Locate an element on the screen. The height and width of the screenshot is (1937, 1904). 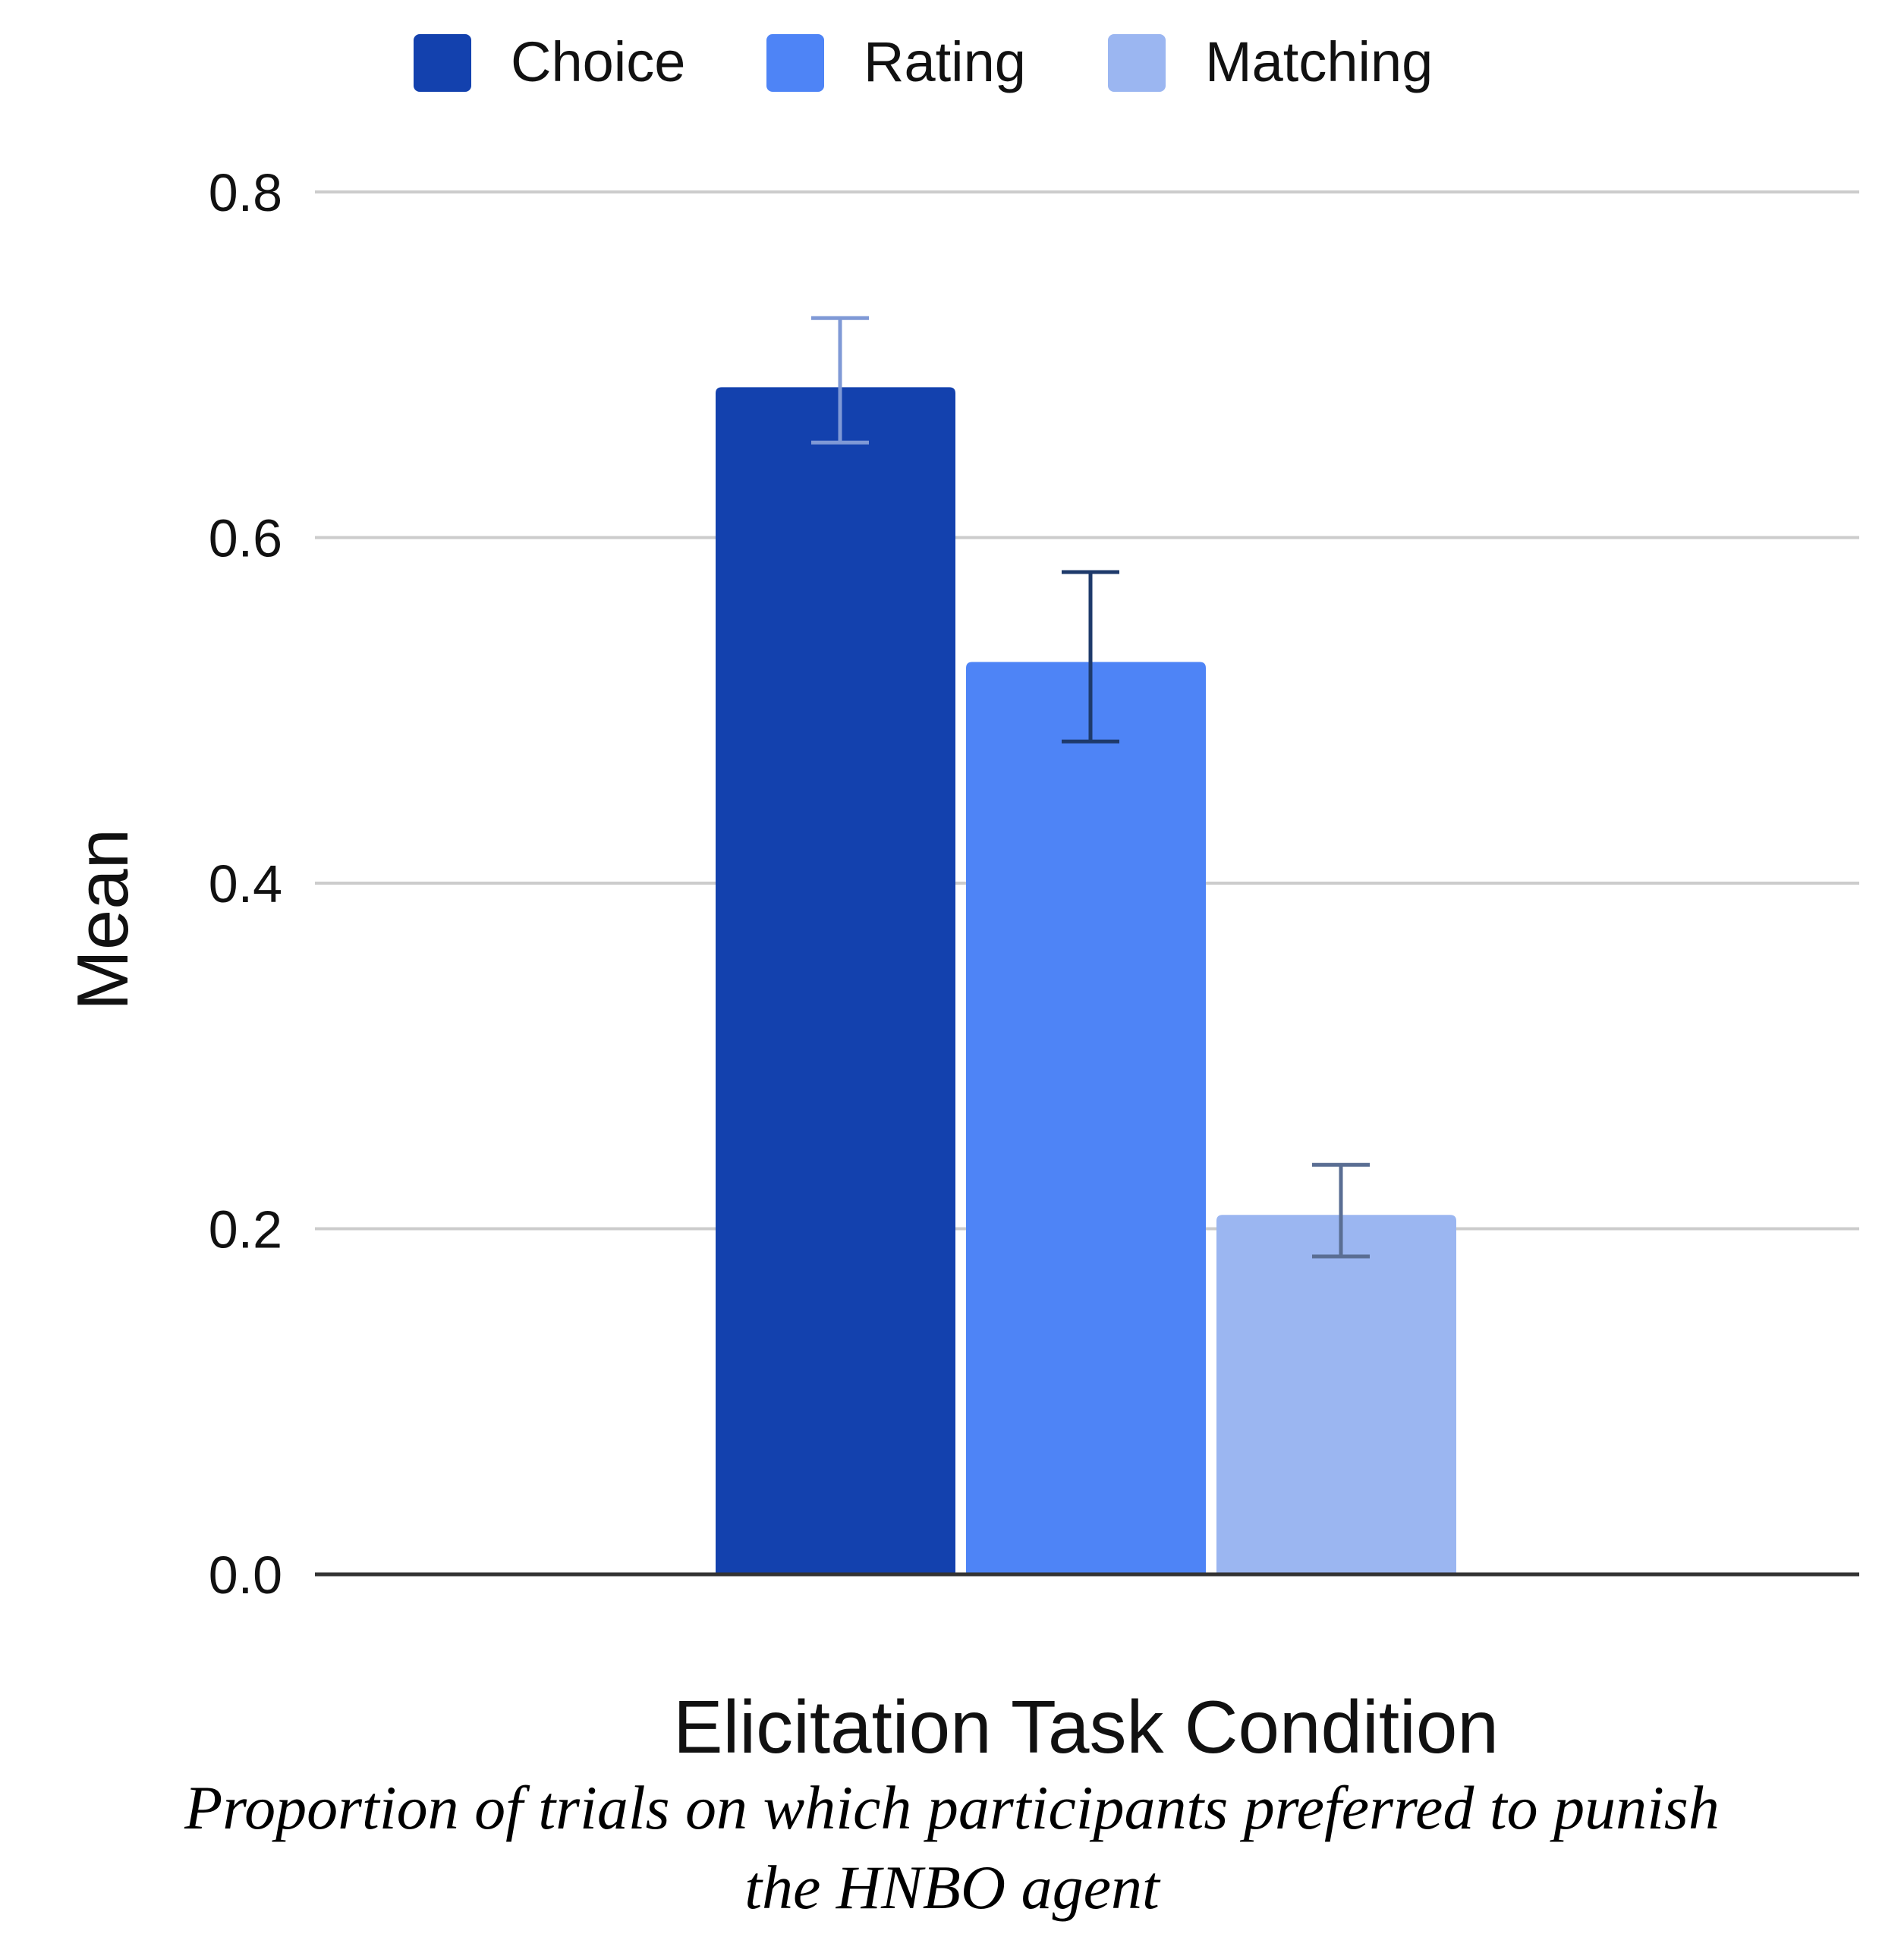
y-axis-ticks: 0.0 0.2 0.4 0.6 0.8 is located at coordinates (245, 884).